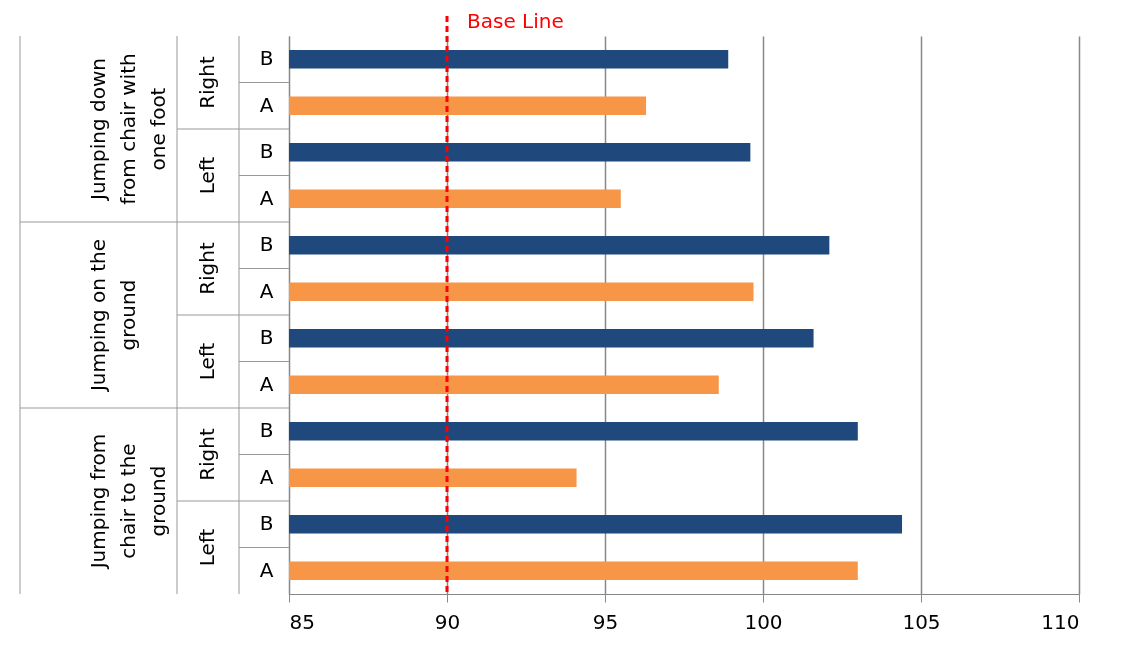 The height and width of the screenshot is (659, 1126). What do you see at coordinates (302, 621) in the screenshot?
I see `x-tick-label: 85` at bounding box center [302, 621].